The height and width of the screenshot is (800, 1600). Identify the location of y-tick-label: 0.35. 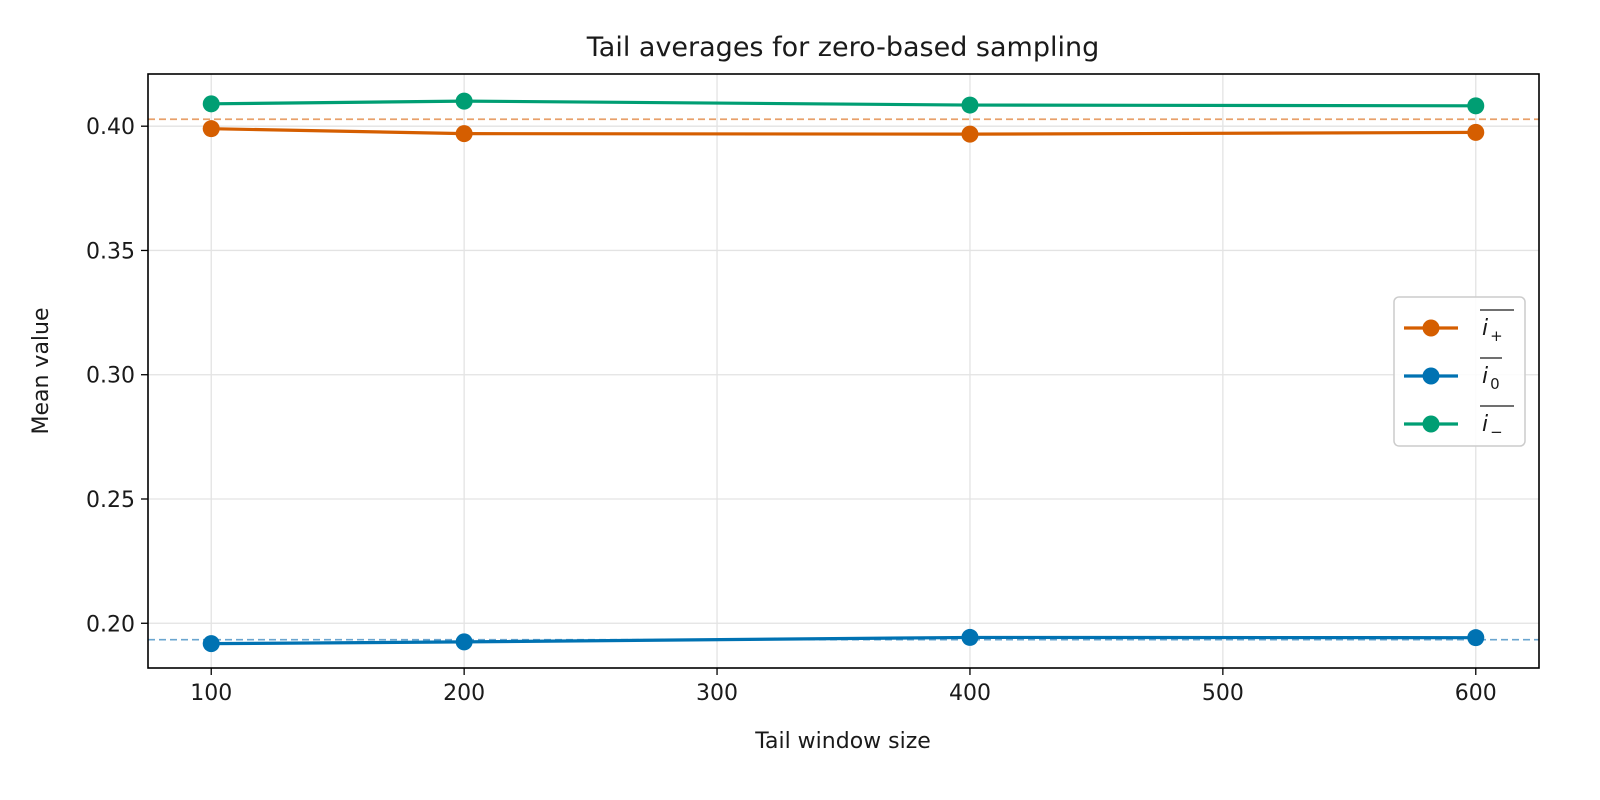
(110, 251).